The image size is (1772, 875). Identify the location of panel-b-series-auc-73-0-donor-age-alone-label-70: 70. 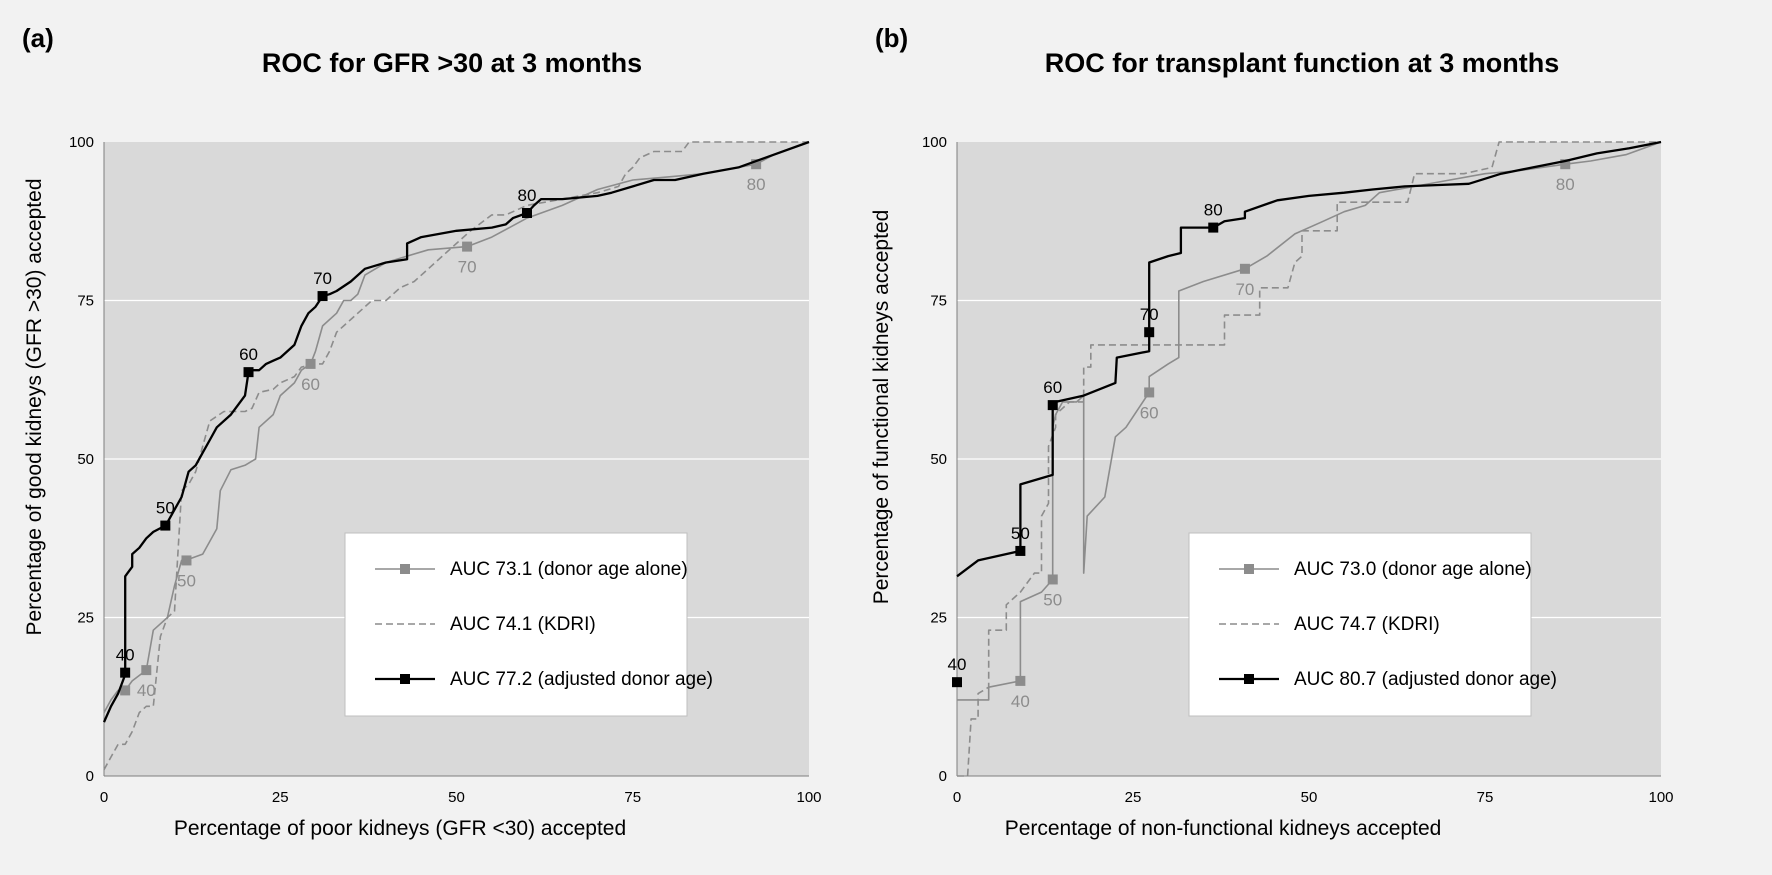
(1244, 289).